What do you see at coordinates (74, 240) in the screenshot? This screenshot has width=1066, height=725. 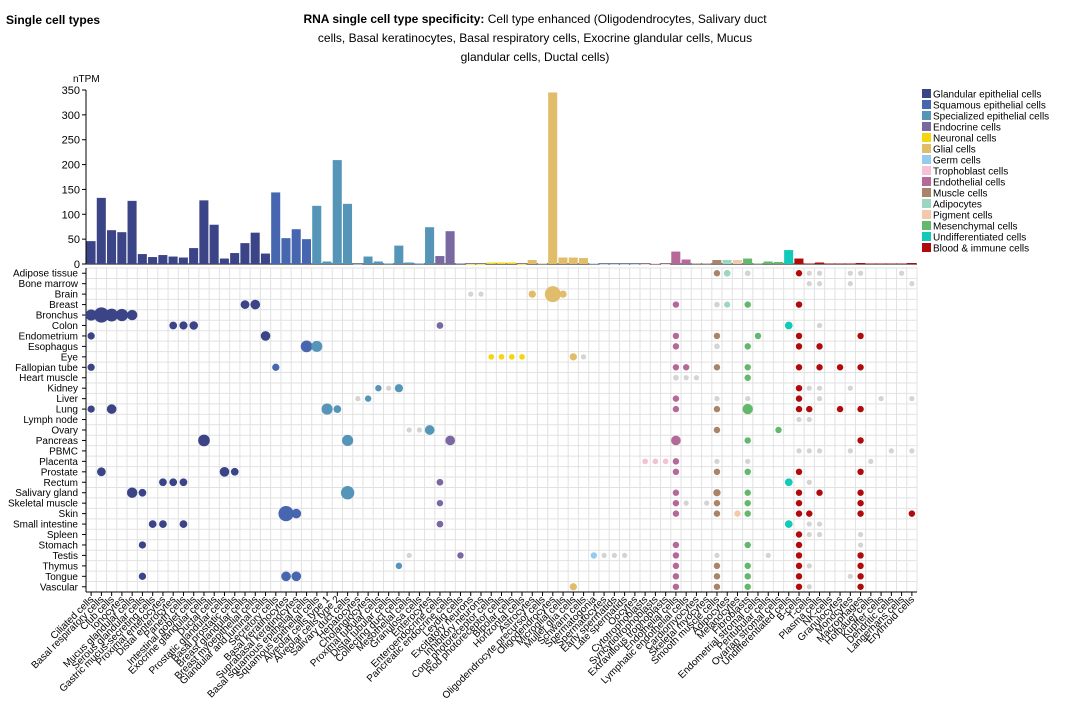 I see `bar-y-tick-label: 50` at bounding box center [74, 240].